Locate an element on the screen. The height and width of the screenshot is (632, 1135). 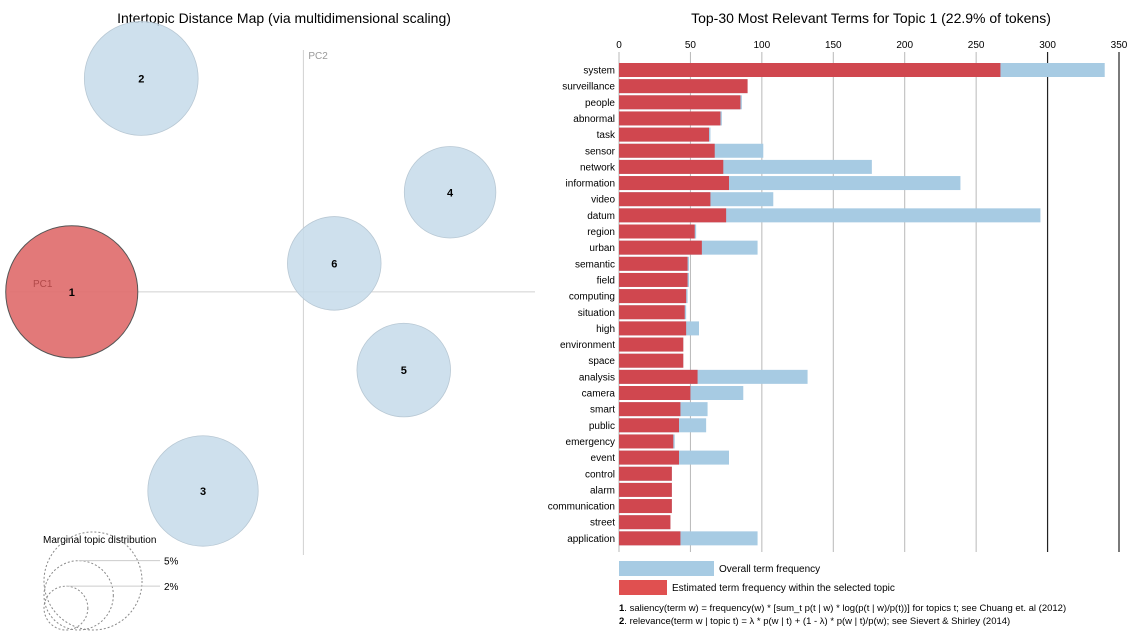
x-tick-label-100: 100 is located at coordinates (762, 45).